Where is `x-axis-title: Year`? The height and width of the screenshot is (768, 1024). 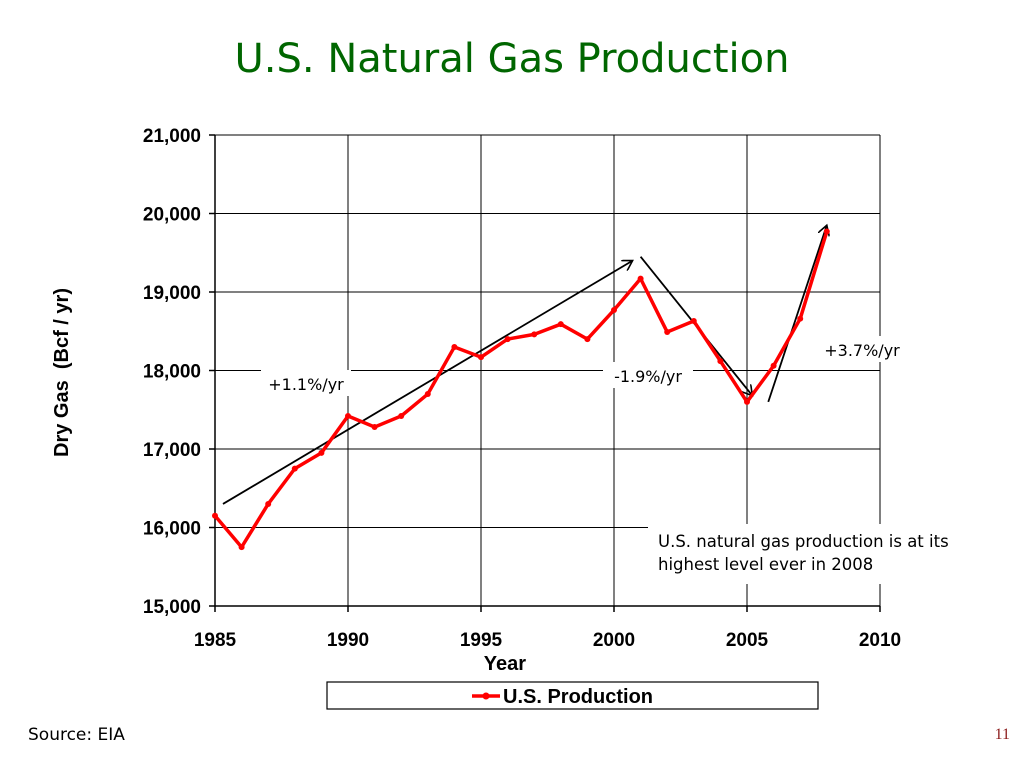
x-axis-title: Year is located at coordinates (505, 664).